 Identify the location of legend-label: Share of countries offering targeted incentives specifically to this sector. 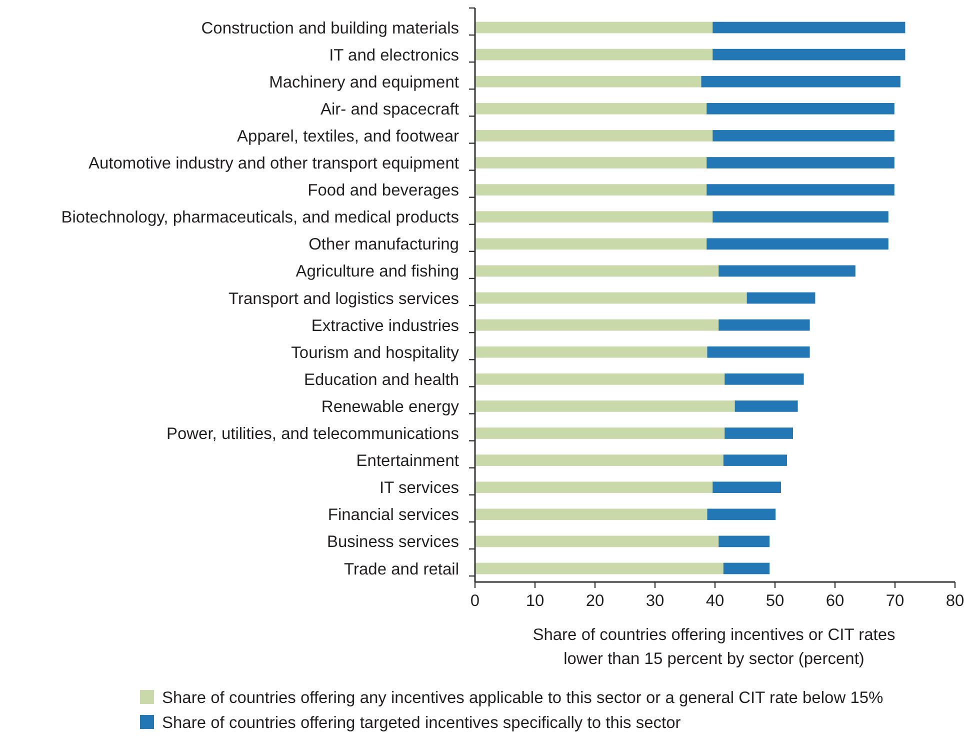
(422, 723).